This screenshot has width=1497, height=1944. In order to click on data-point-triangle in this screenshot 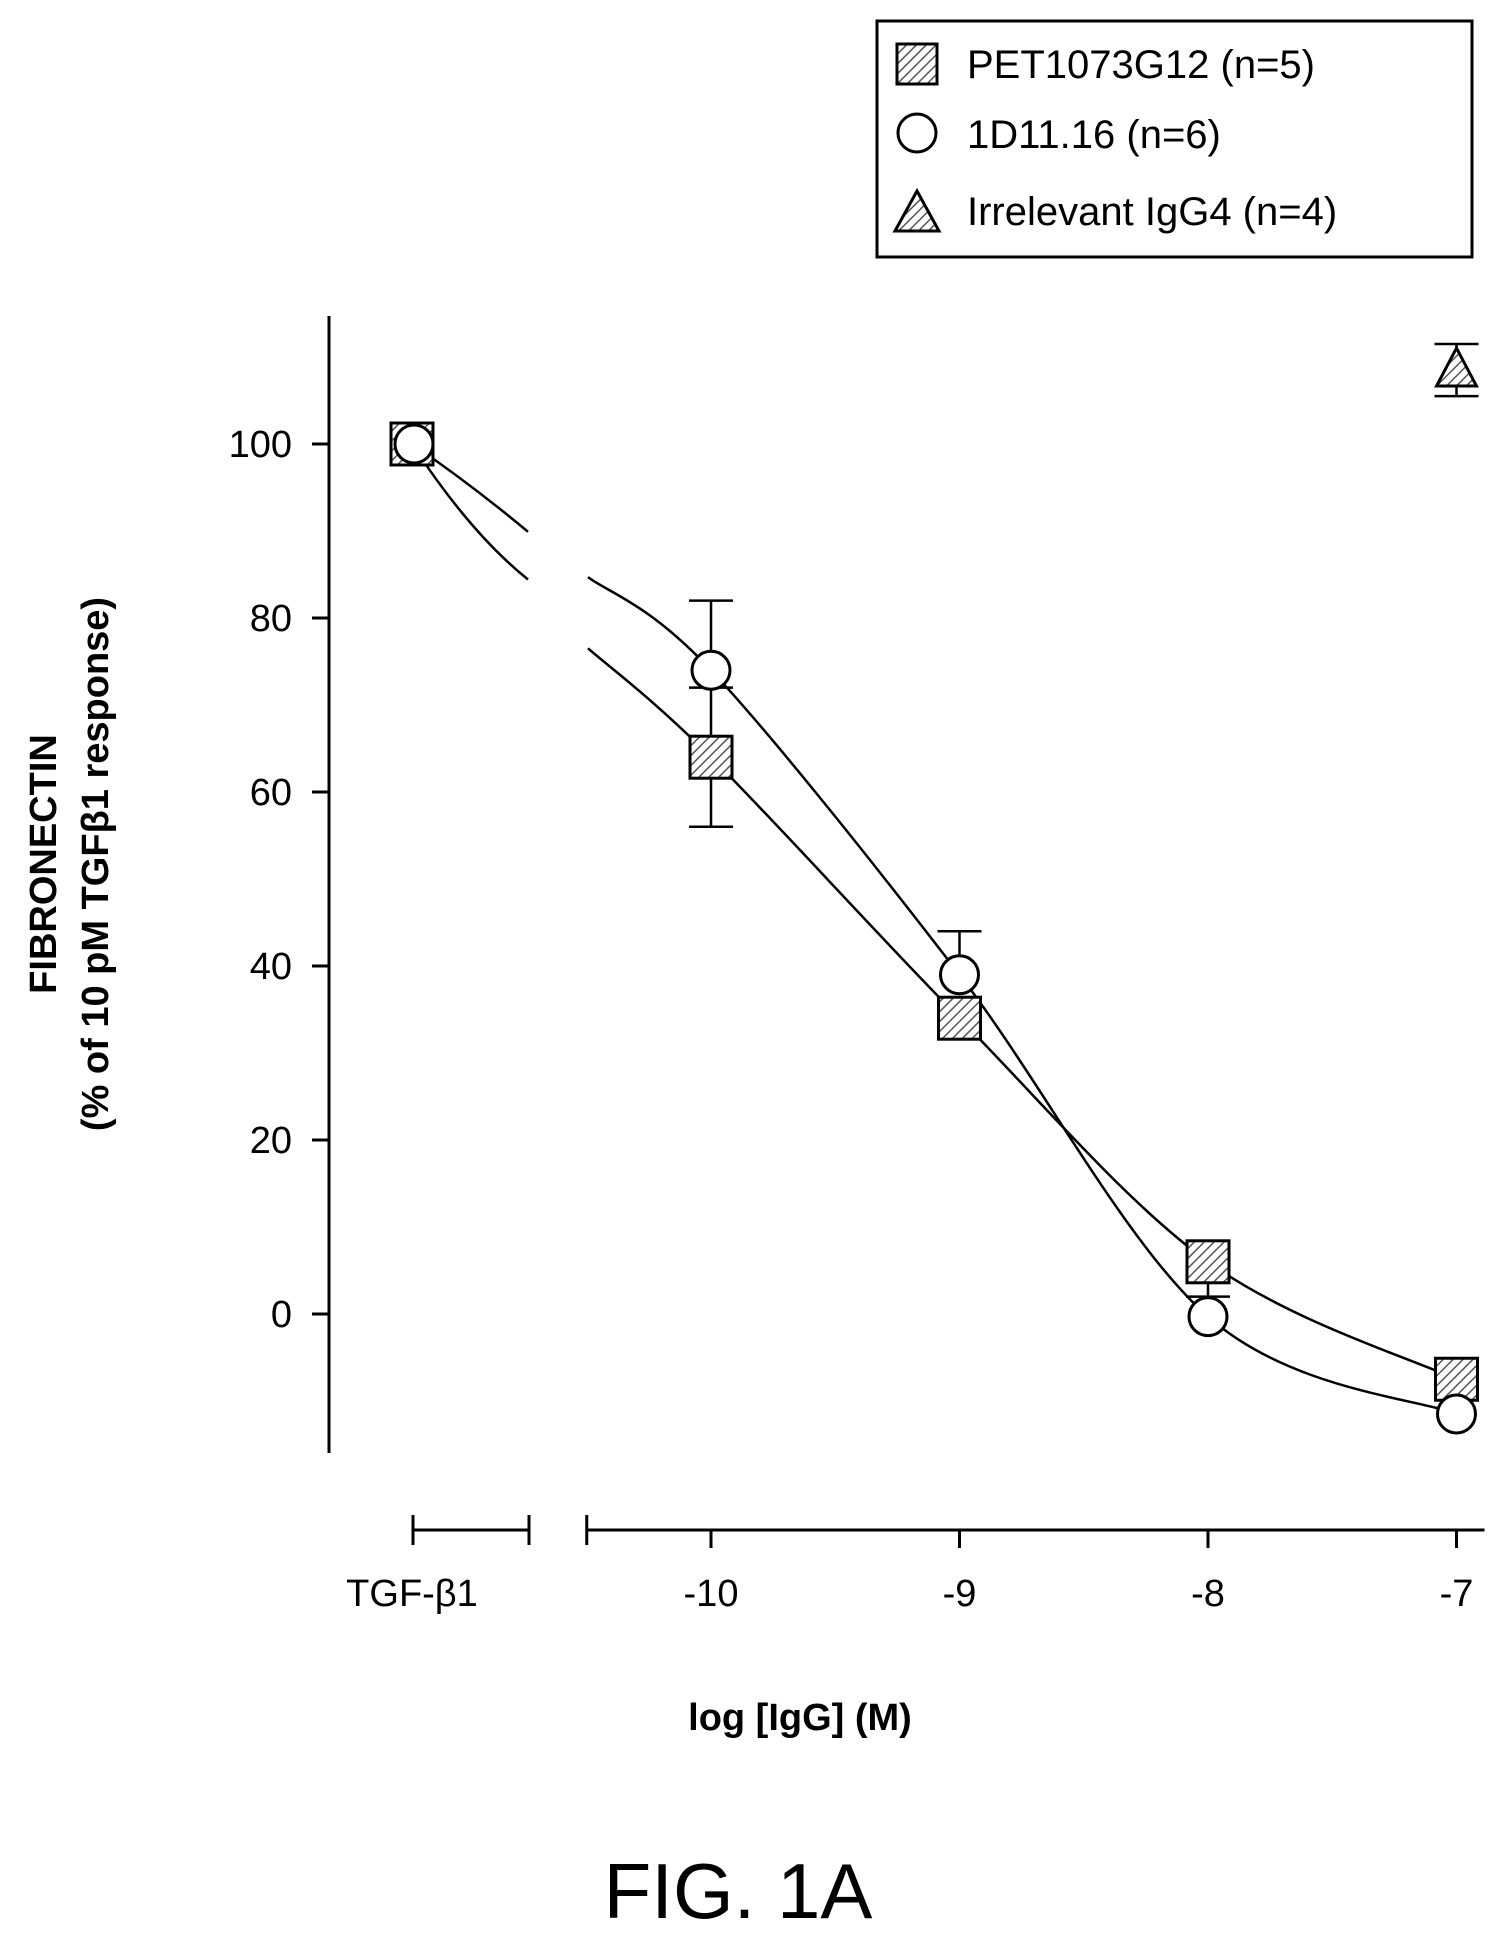, I will do `click(1456, 366)`.